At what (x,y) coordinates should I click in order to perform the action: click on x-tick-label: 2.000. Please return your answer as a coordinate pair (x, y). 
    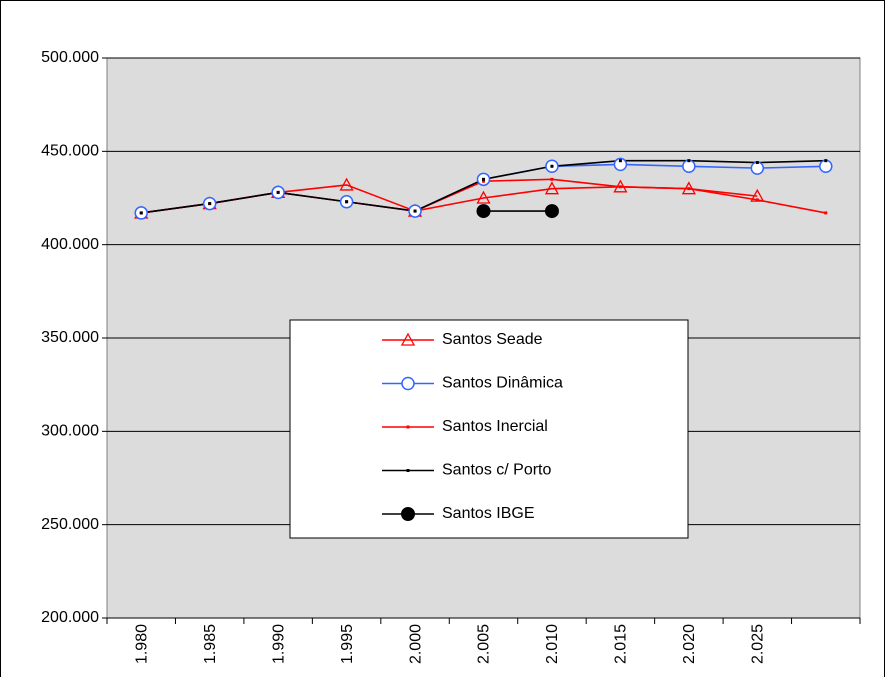
    Looking at the image, I should click on (415, 644).